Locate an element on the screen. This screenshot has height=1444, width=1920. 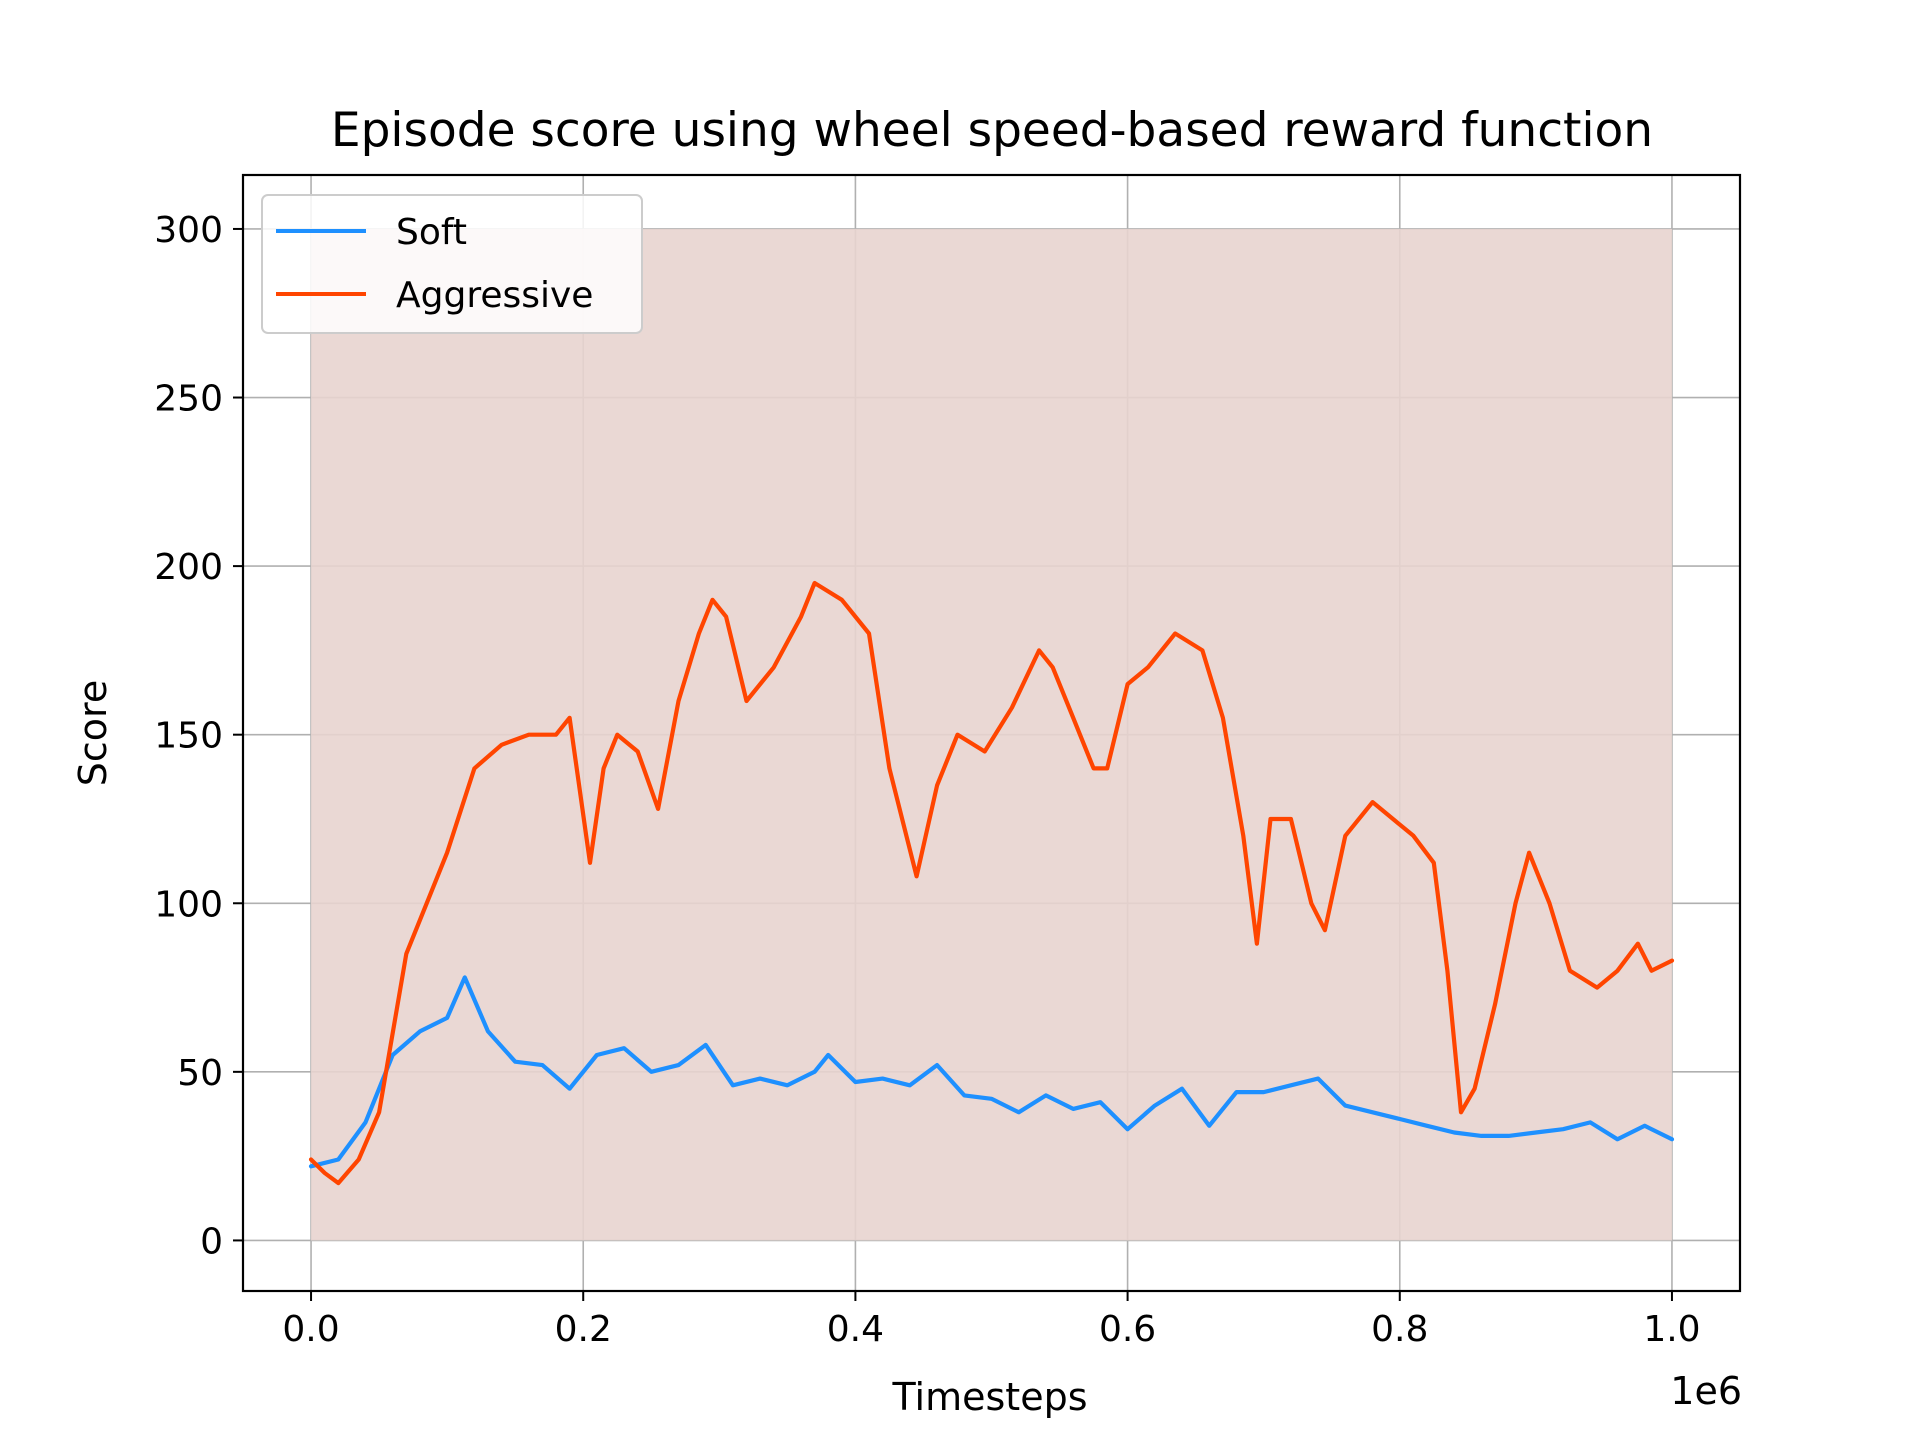
x-tick-label: 0.2 is located at coordinates (583, 1329).